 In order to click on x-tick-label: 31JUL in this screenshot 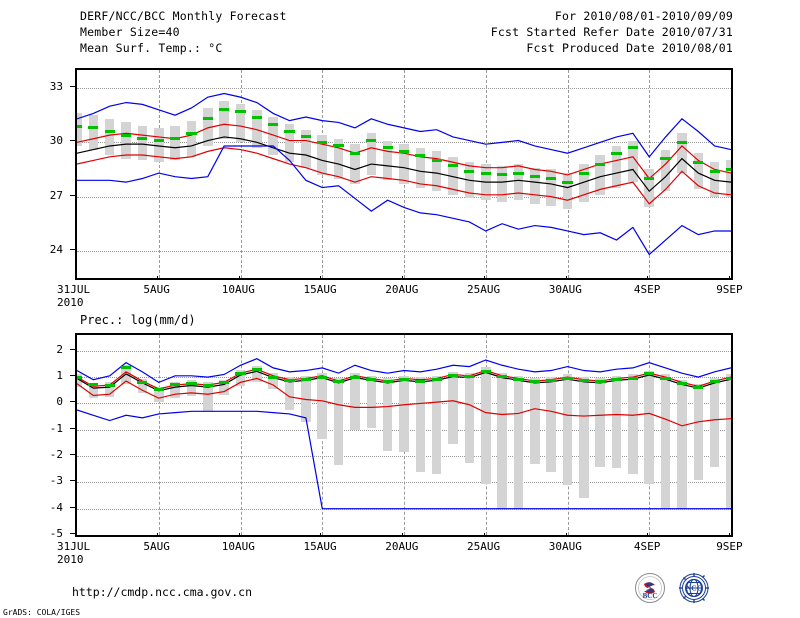, I will do `click(74, 289)`.